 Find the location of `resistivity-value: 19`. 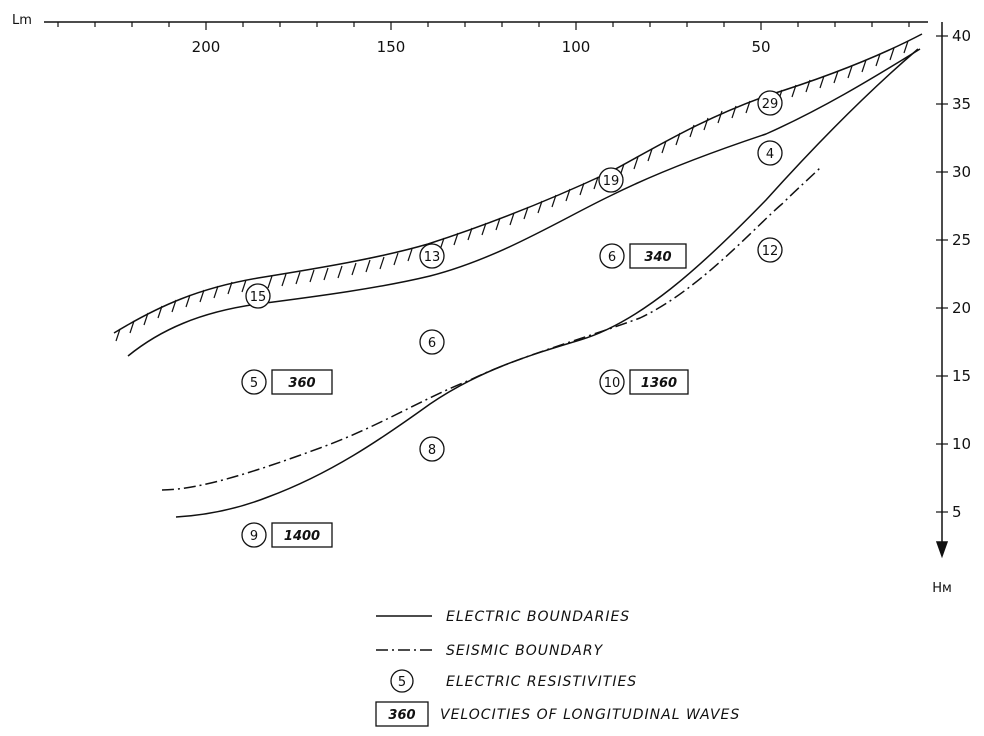

resistivity-value: 19 is located at coordinates (611, 181).